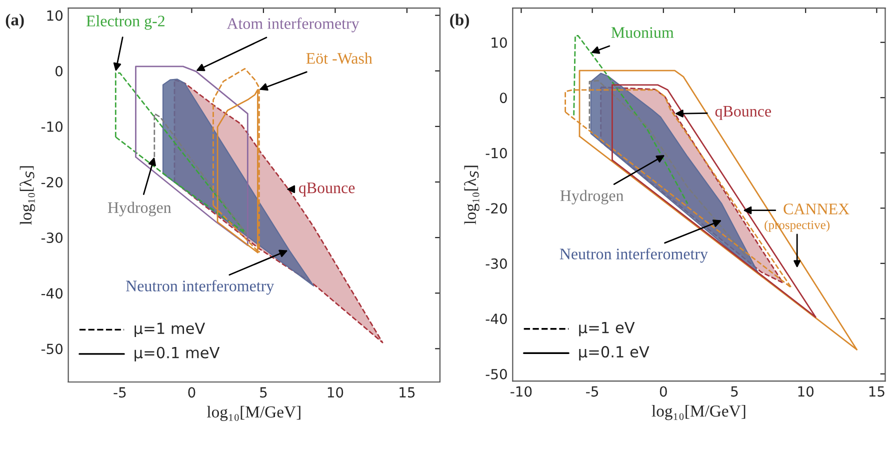  I want to click on annotation: CANNEX, so click(817, 209).